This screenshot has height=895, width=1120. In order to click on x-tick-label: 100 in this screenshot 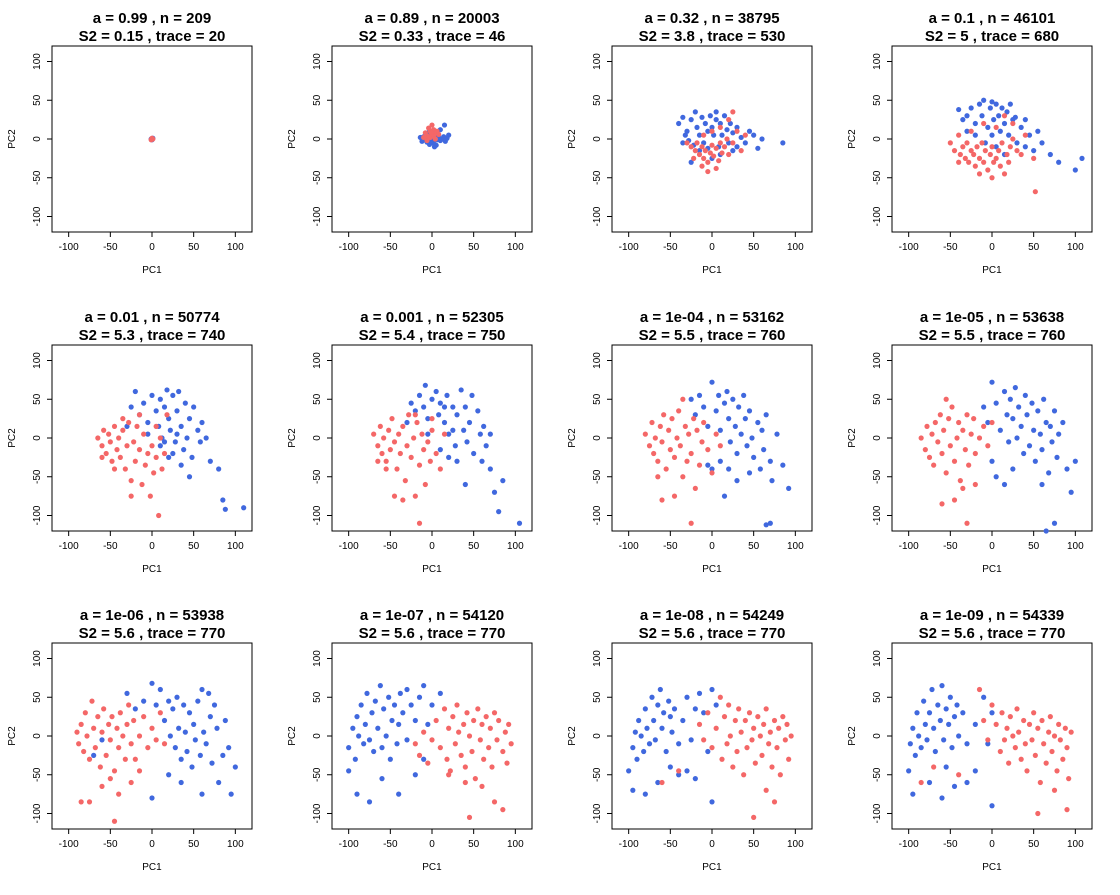, I will do `click(515, 546)`.